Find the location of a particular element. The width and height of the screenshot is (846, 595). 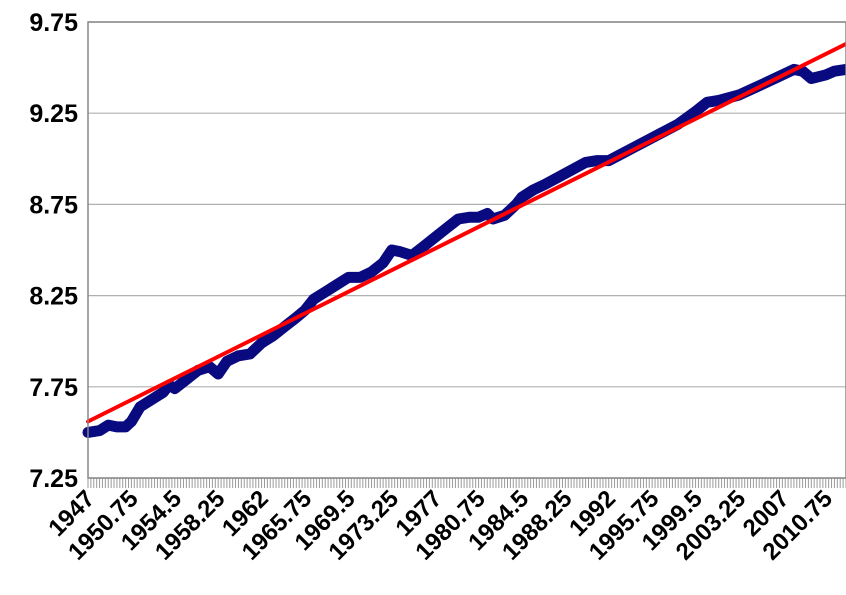

y-tick-labels: 7.25 7.75 8.25 8.75 9.25 9.75 is located at coordinates (53, 251).